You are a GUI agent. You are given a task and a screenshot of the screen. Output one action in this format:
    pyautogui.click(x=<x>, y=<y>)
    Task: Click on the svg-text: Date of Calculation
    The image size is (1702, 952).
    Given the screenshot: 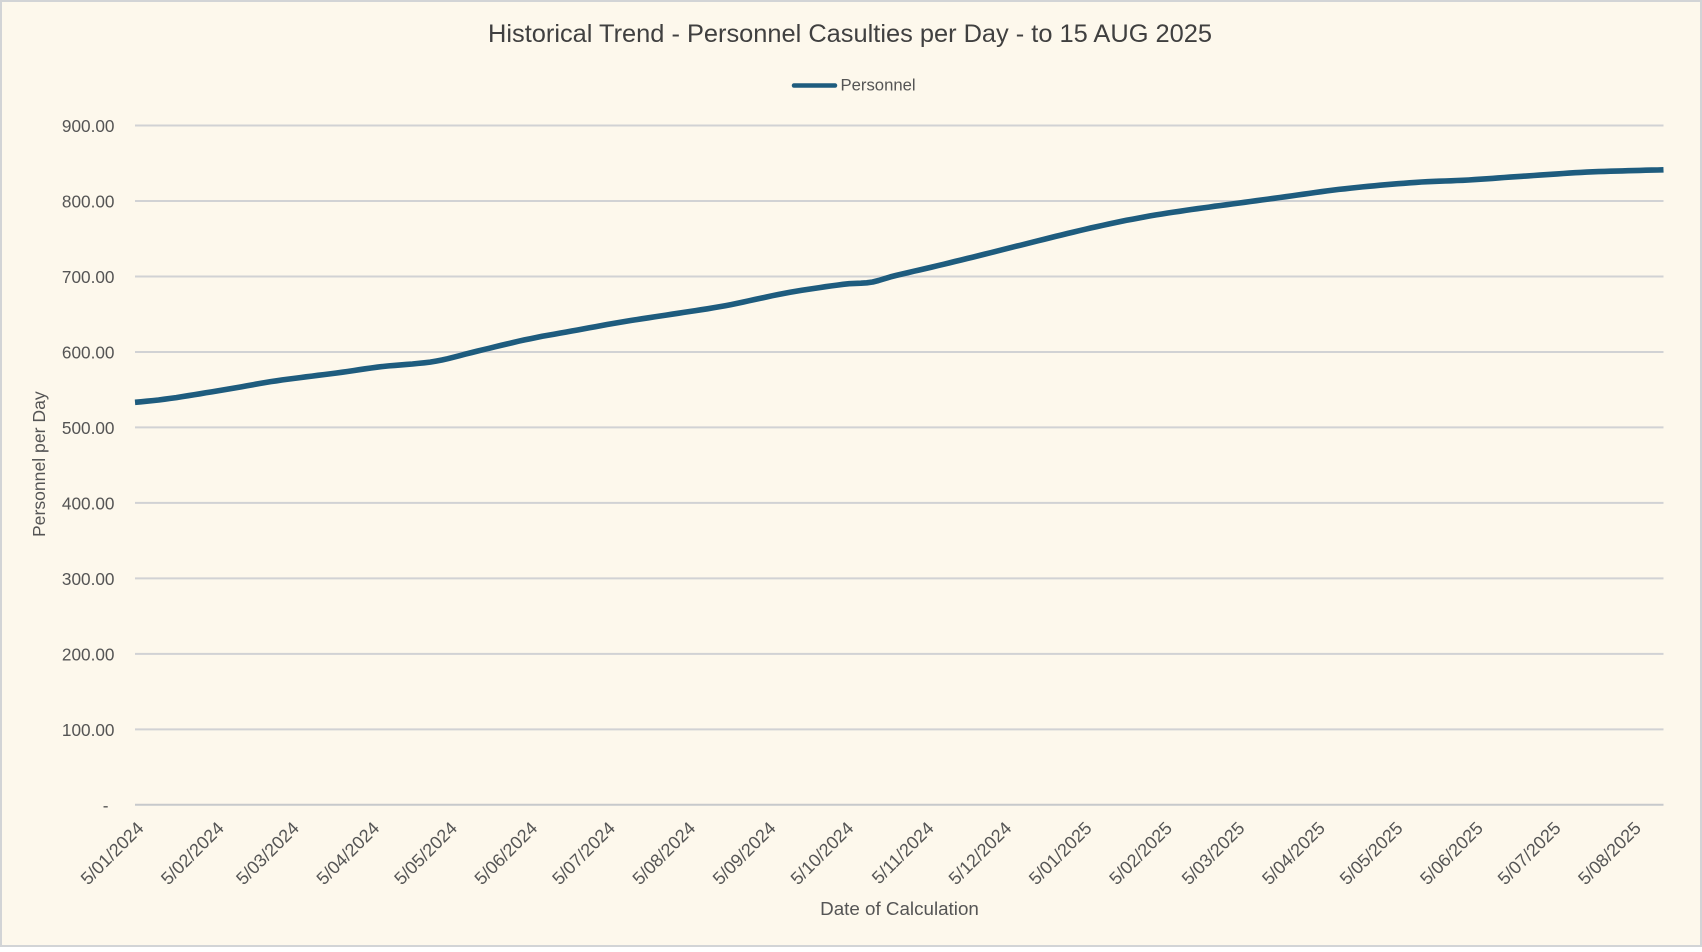 What is the action you would take?
    pyautogui.click(x=899, y=908)
    